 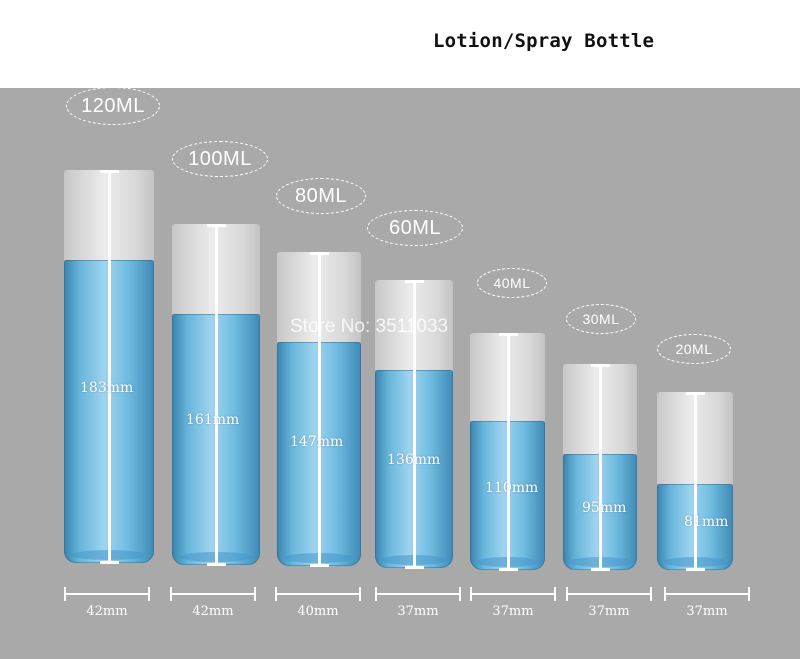 I want to click on header-bar: Lotion/Spray Bottle, so click(x=400, y=44).